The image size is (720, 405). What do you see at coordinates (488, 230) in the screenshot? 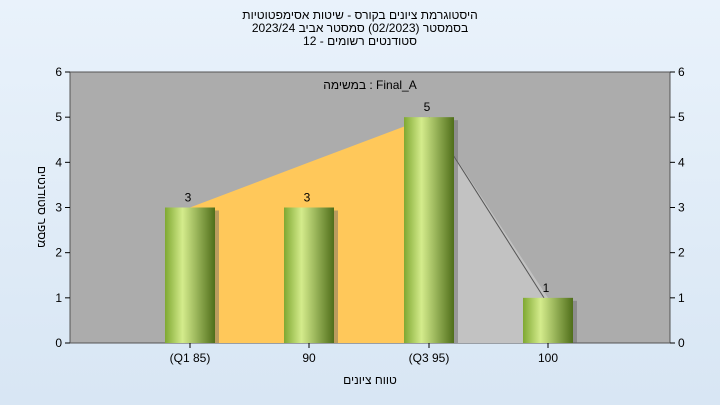
I see `area-series-fill-tail` at bounding box center [488, 230].